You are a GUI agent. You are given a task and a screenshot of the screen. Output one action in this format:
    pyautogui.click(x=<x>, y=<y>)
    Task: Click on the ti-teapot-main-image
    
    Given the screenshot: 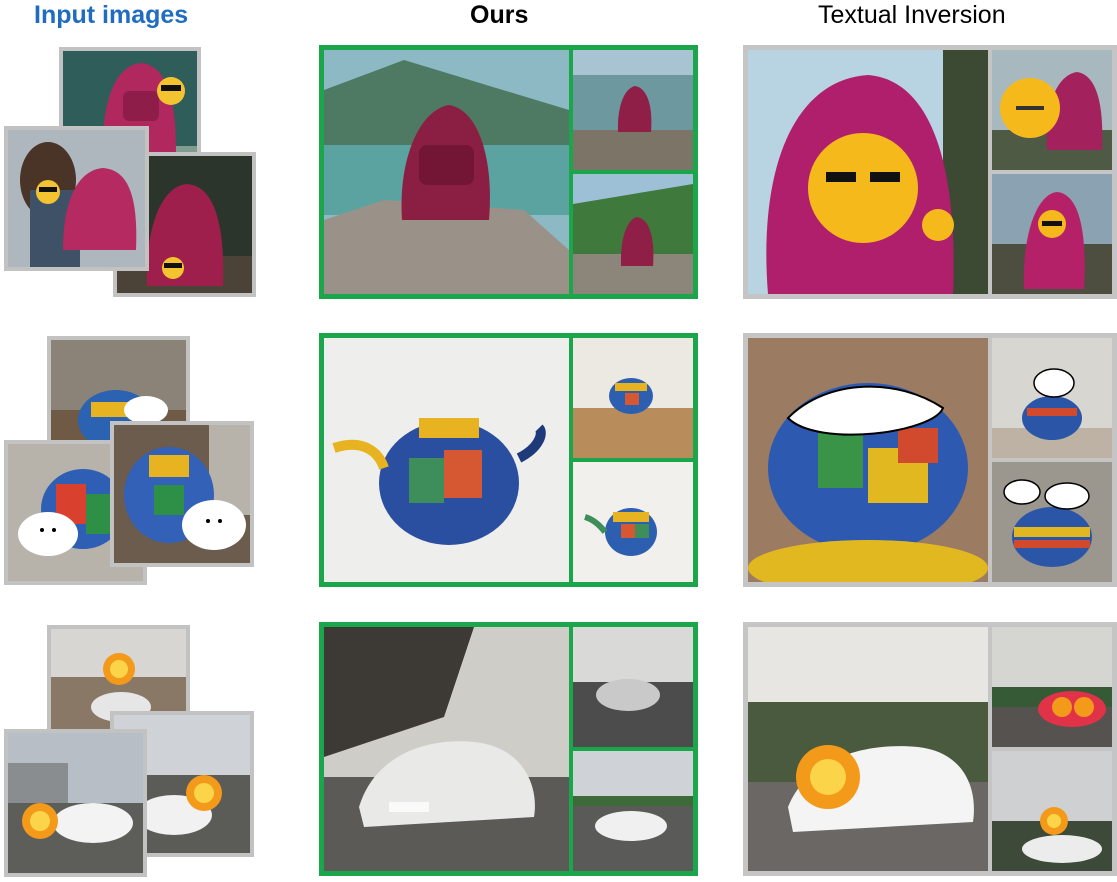 What is the action you would take?
    pyautogui.click(x=868, y=460)
    